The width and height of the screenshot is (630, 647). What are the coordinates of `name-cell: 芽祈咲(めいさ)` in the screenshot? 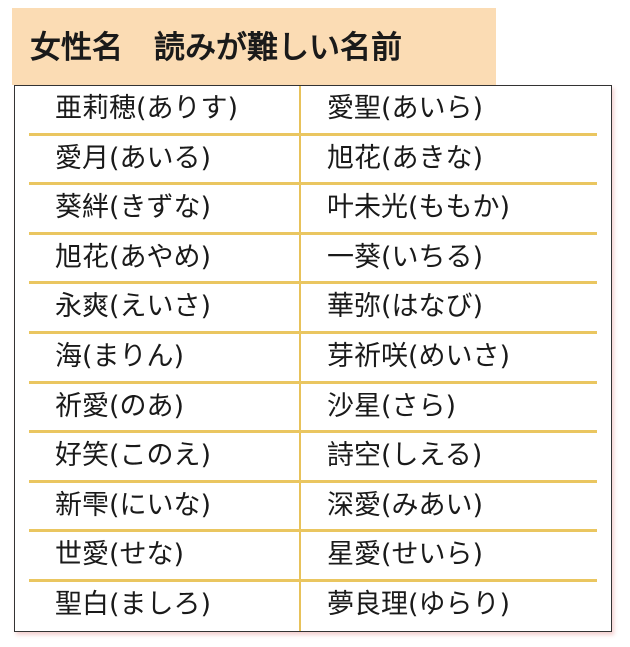 It's located at (419, 356).